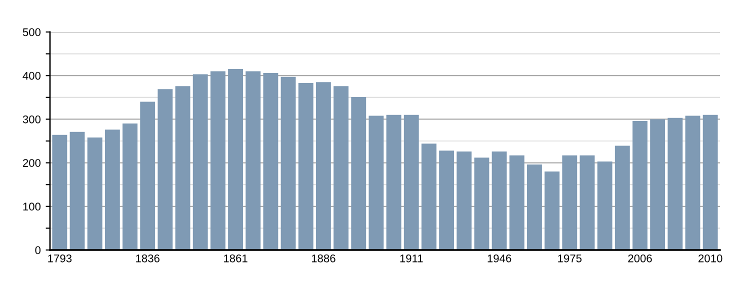 This screenshot has width=750, height=300. Describe the element at coordinates (640, 258) in the screenshot. I see `x-tick-label: 2006` at that location.